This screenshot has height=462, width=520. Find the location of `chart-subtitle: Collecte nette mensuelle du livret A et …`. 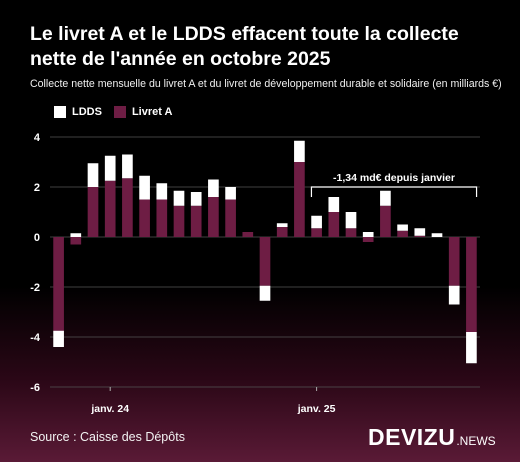

chart-subtitle: Collecte nette mensuelle du livret A et … is located at coordinates (266, 84).